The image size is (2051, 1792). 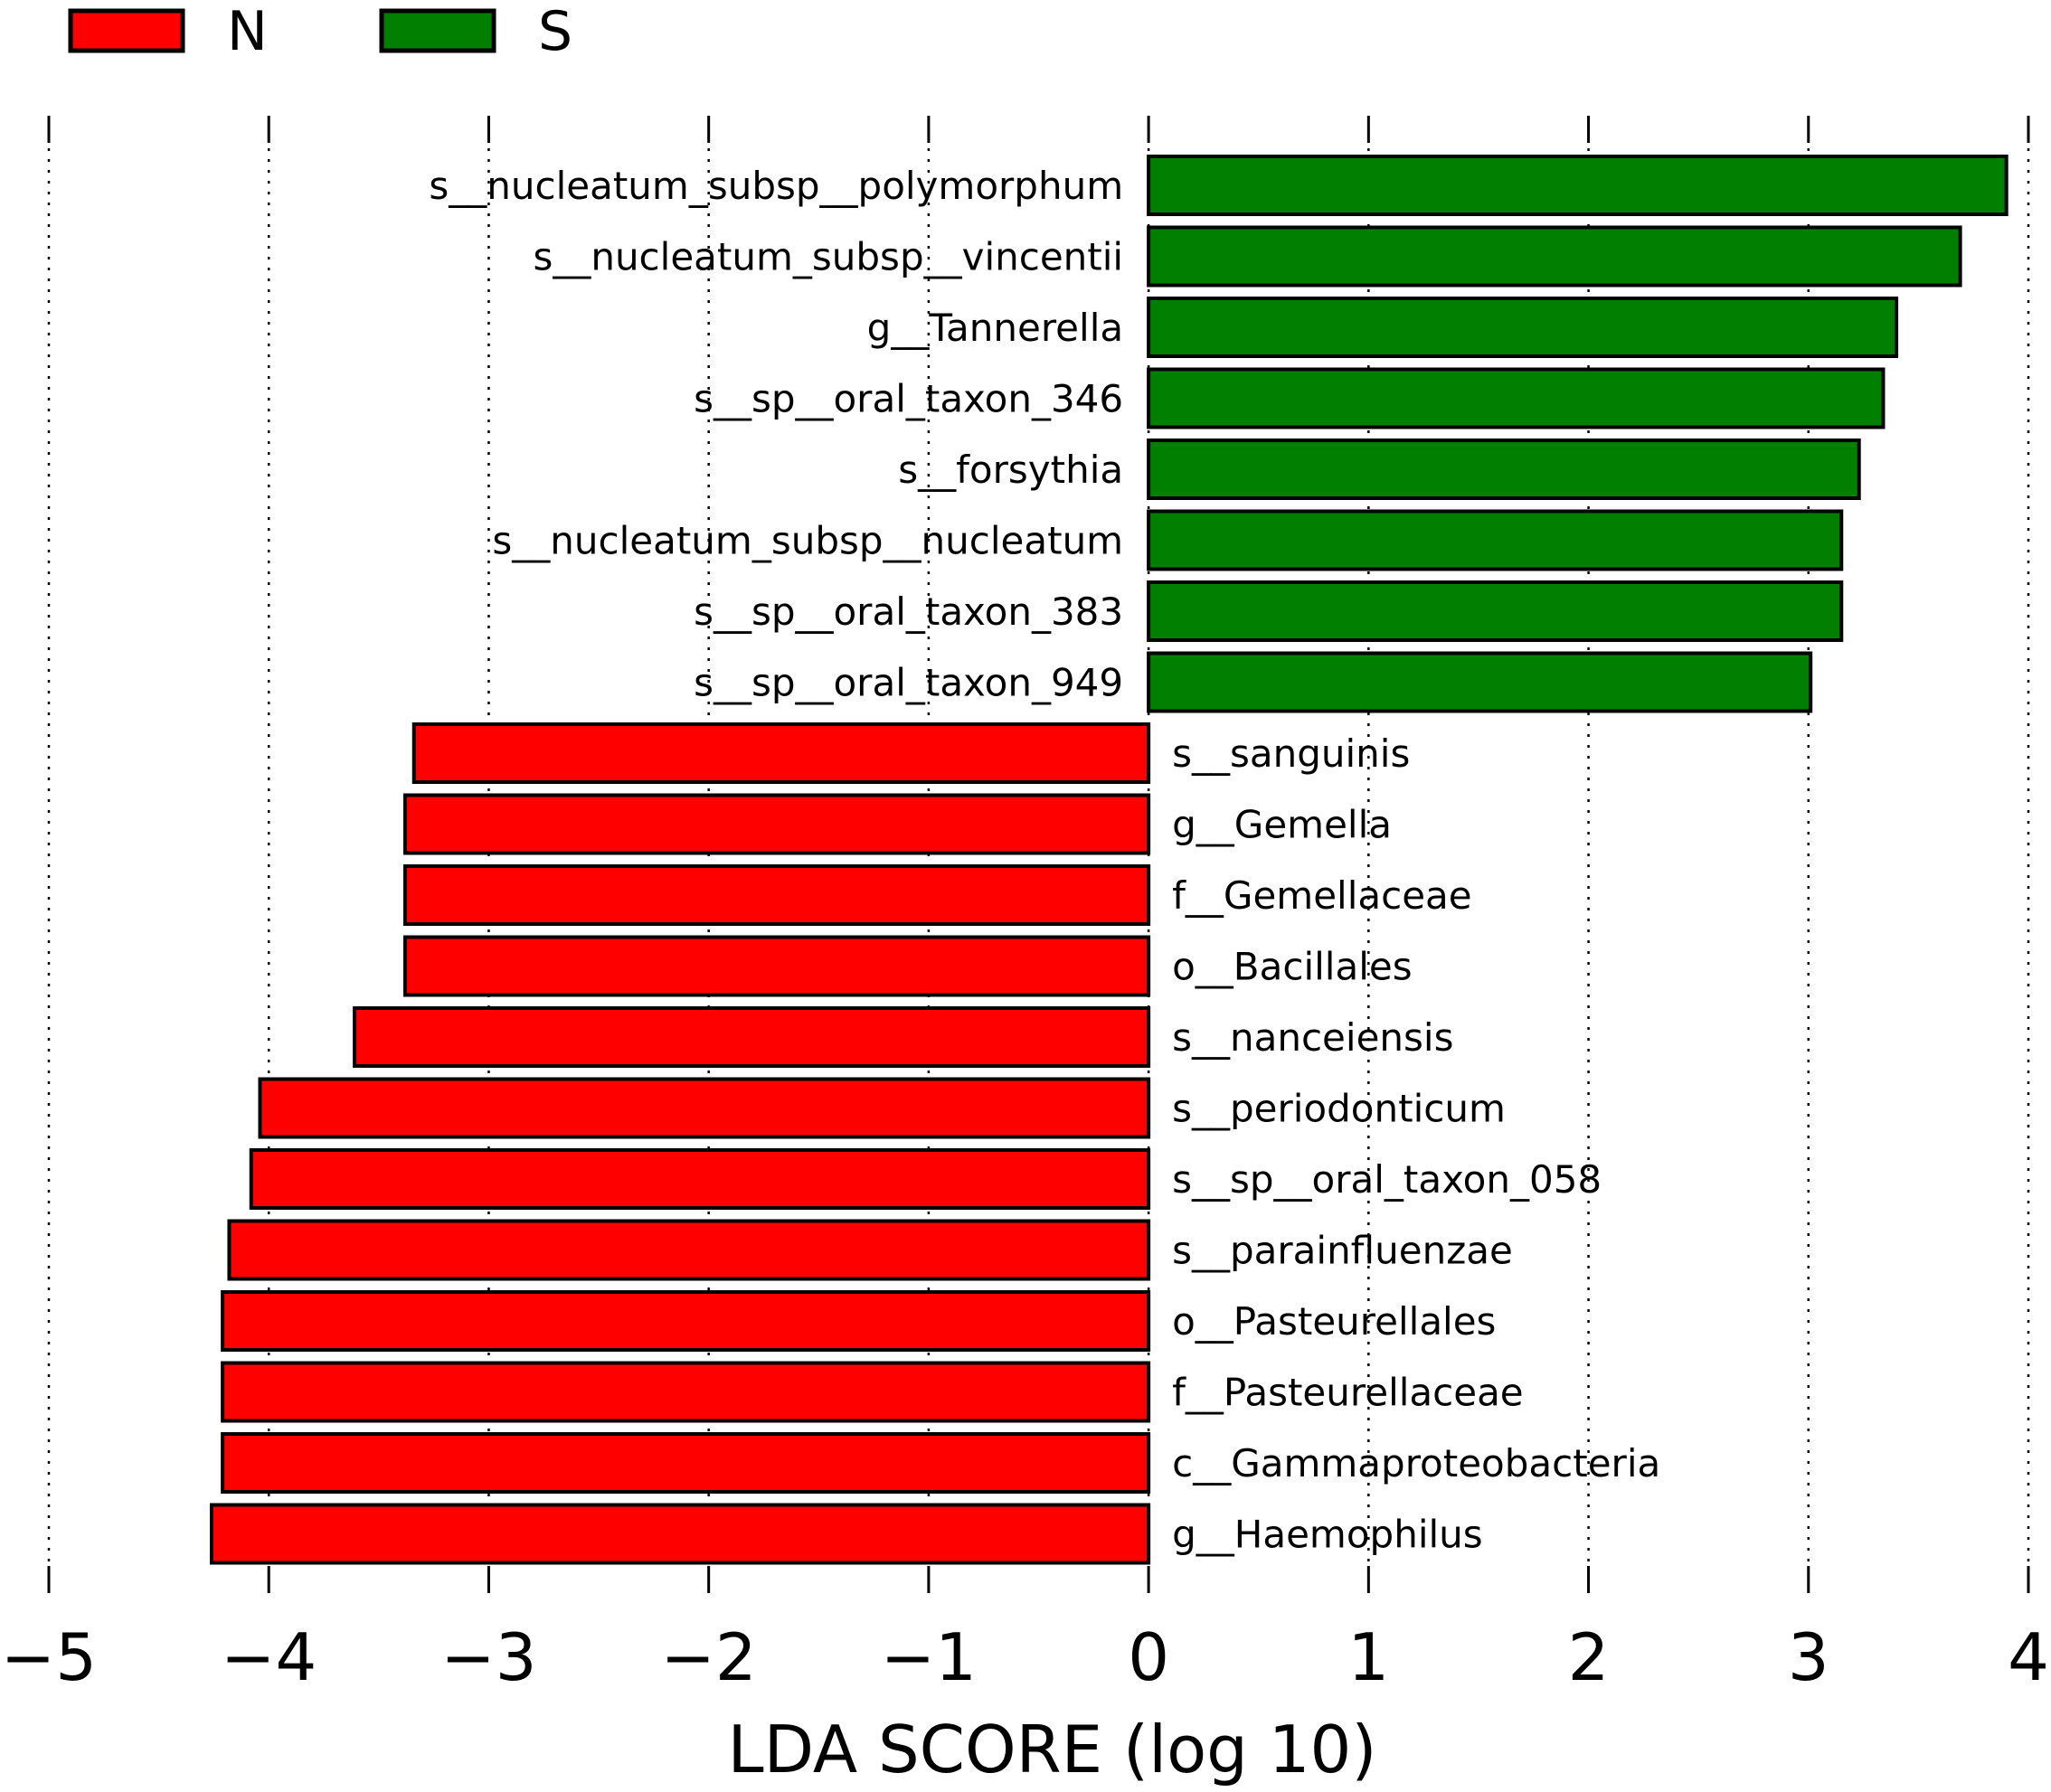 What do you see at coordinates (555, 31) in the screenshot?
I see `legend-label-s: S` at bounding box center [555, 31].